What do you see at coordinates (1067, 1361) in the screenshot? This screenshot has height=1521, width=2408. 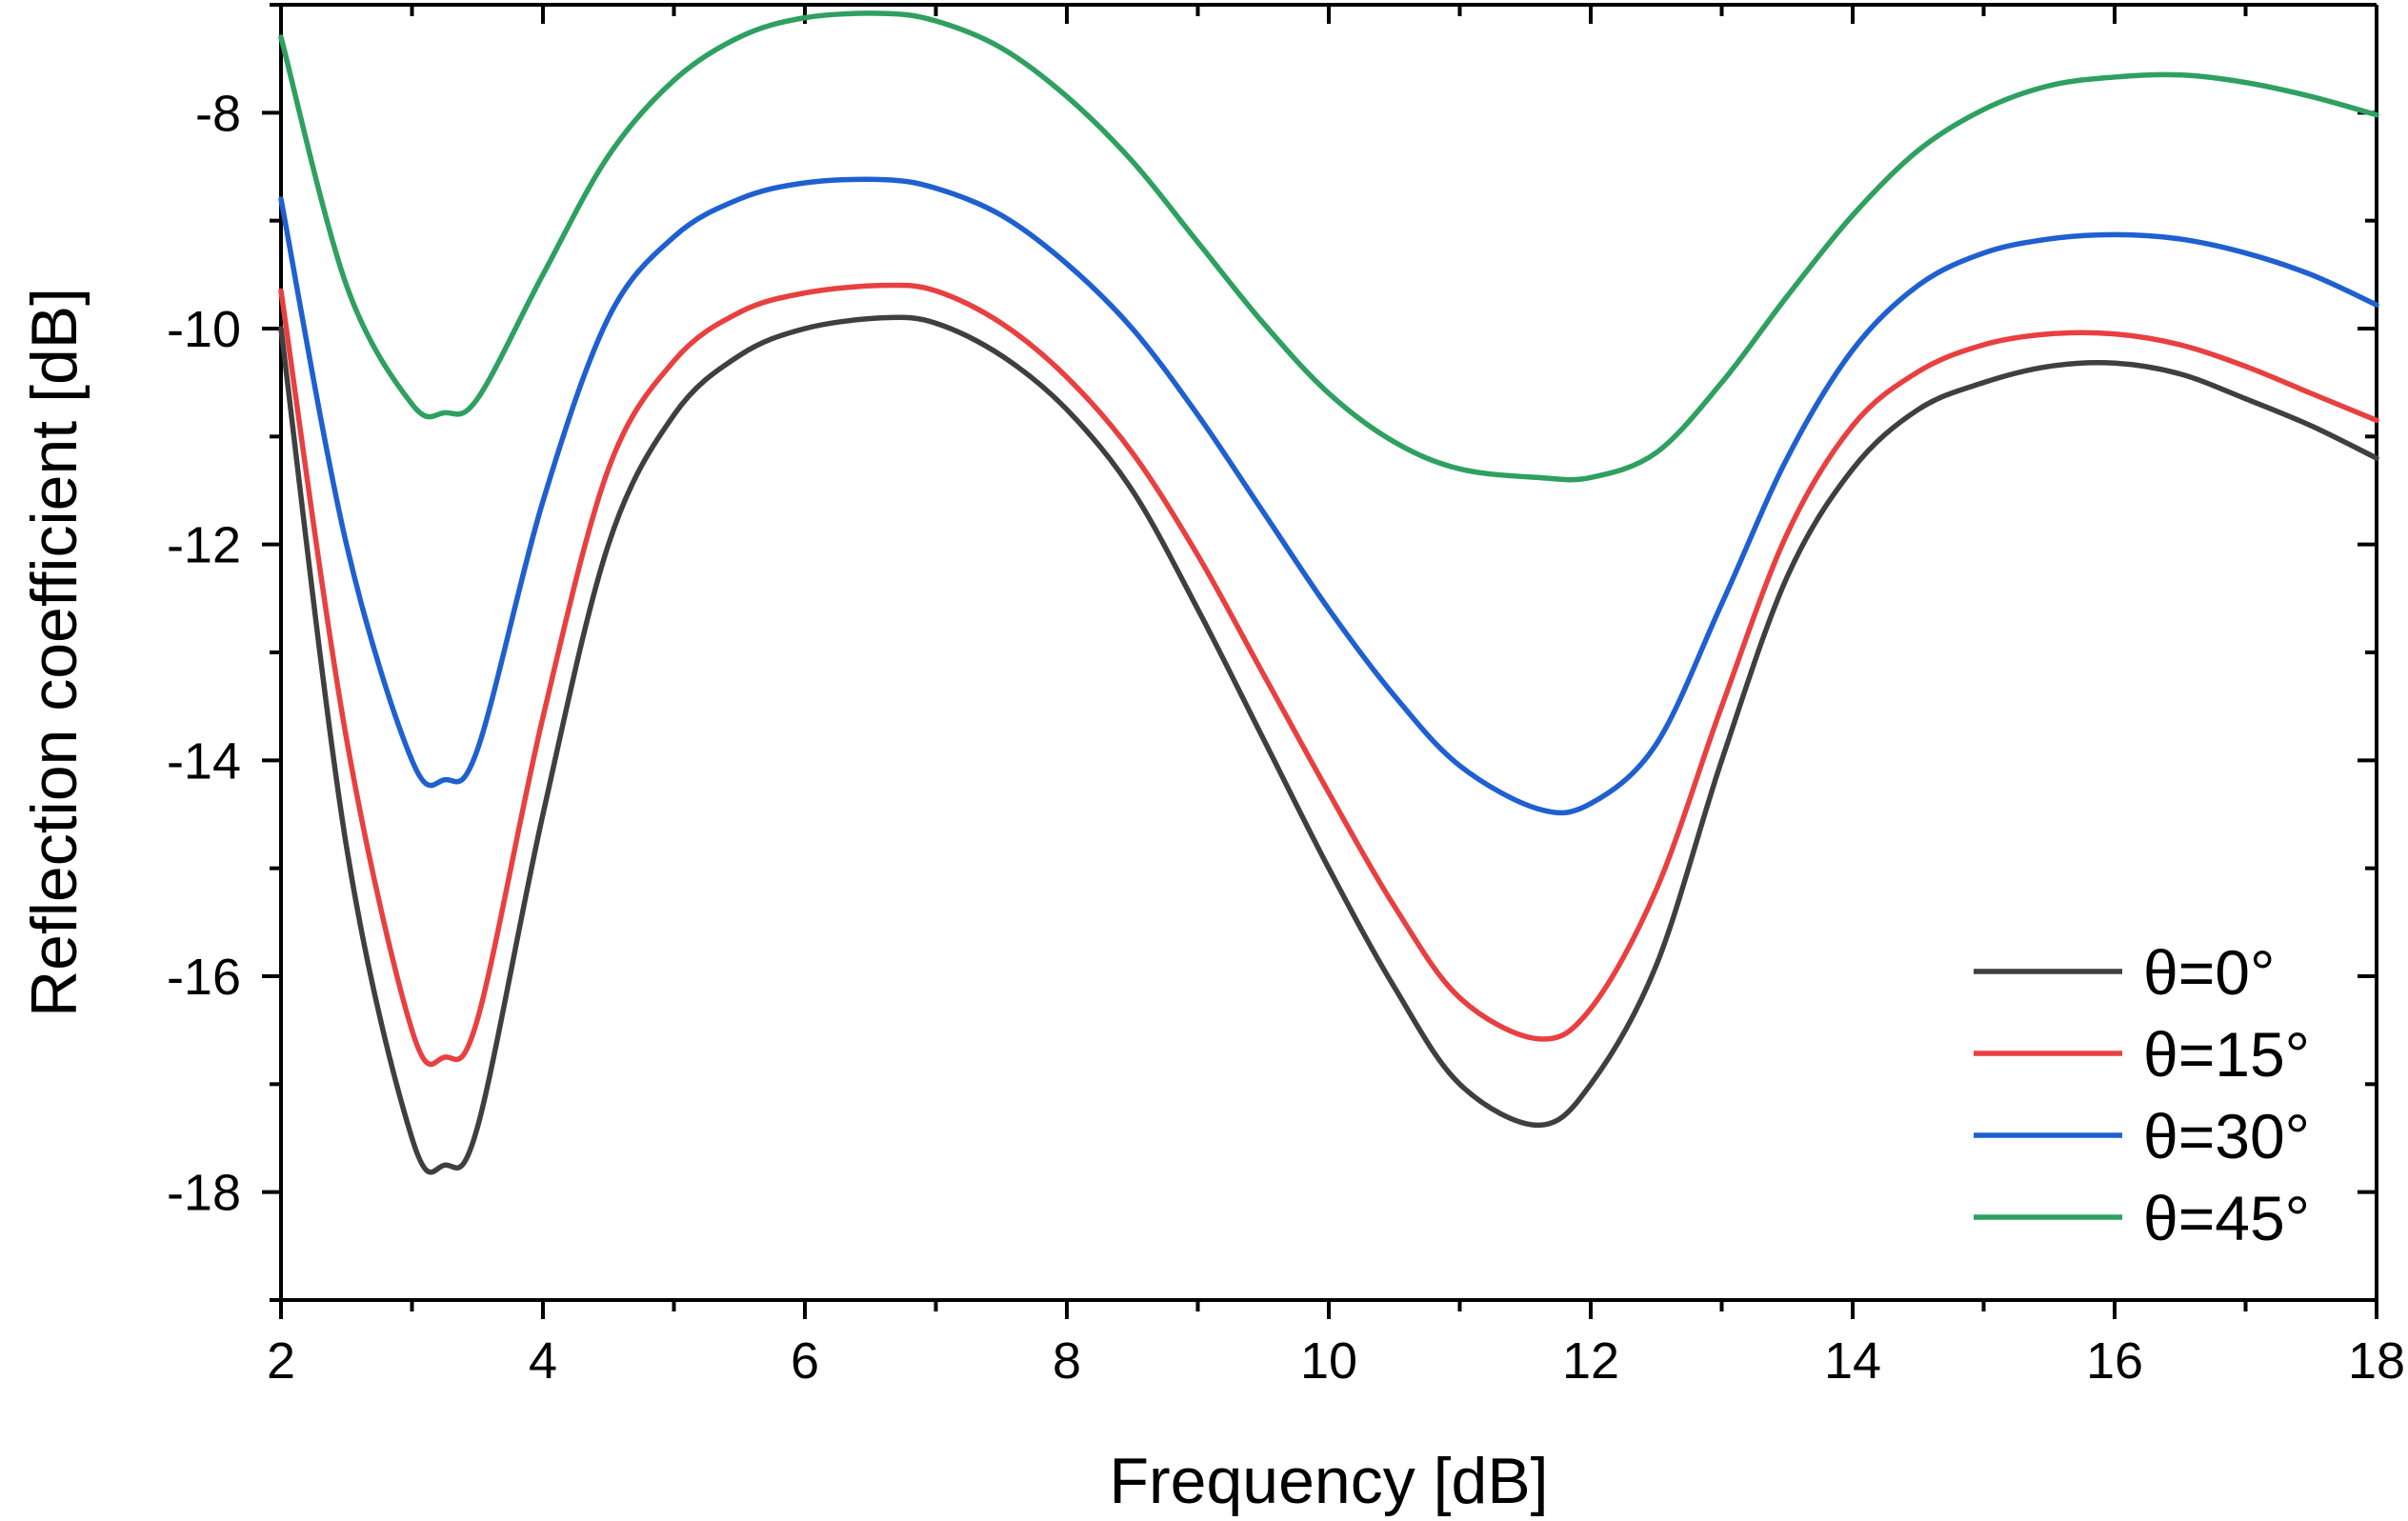 I see `x-tick-label: 8` at bounding box center [1067, 1361].